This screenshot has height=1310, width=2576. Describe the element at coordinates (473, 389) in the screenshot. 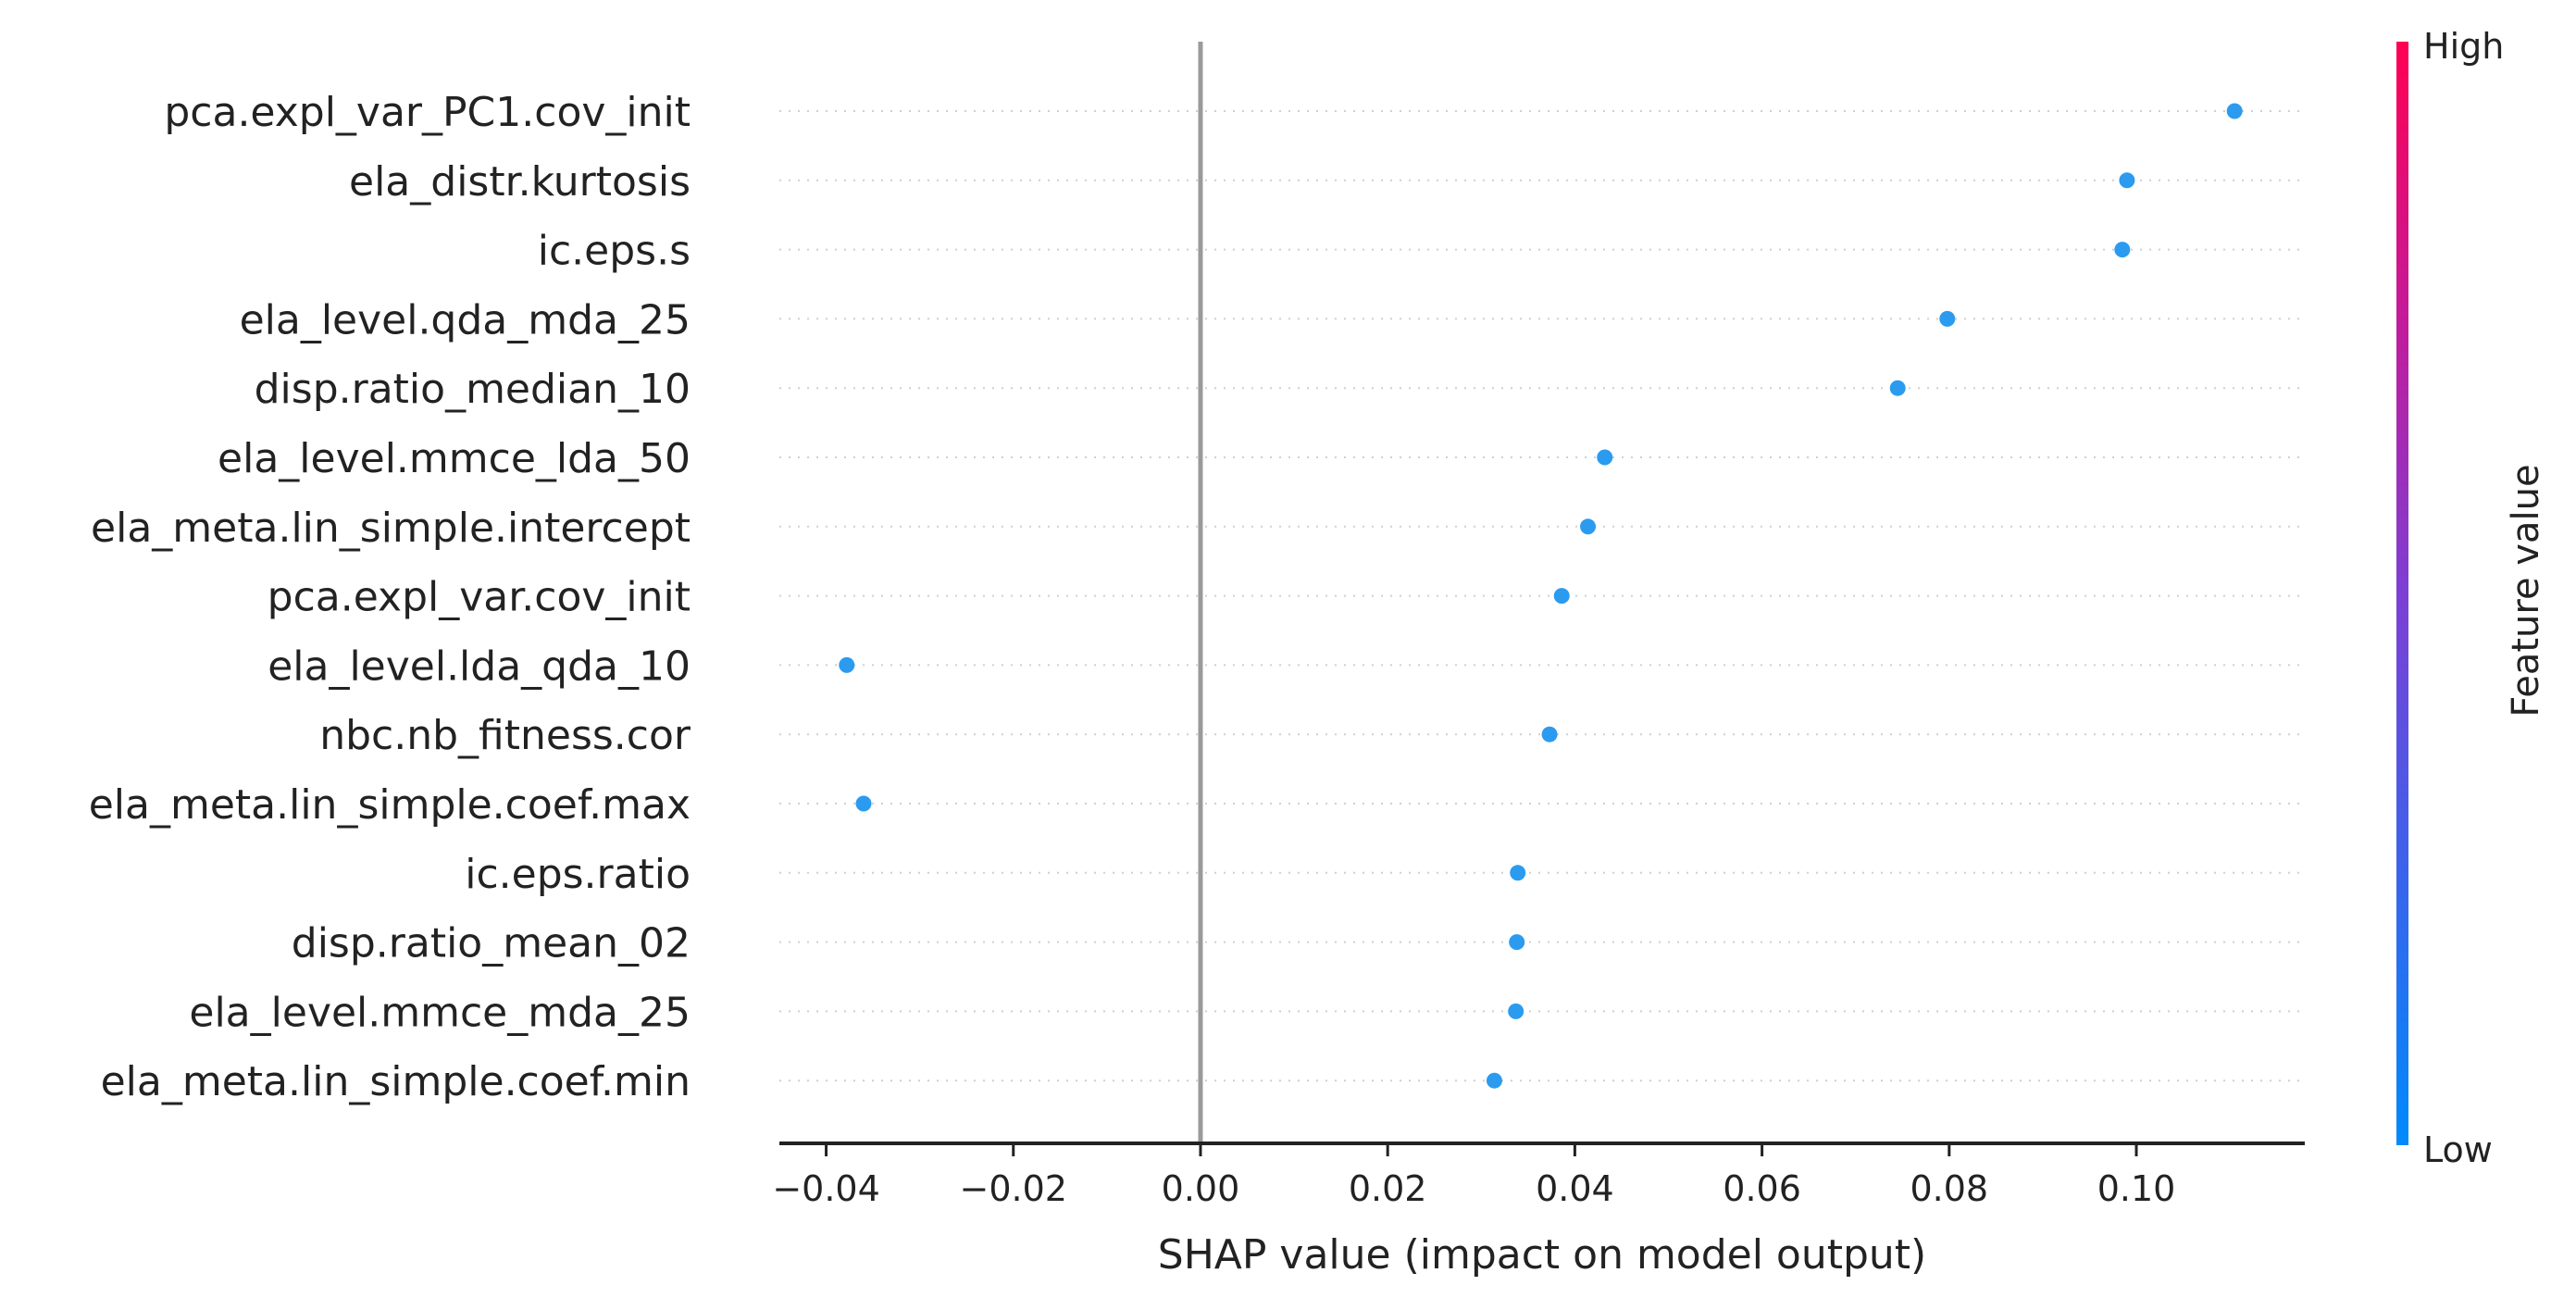

I see `feature-label: disp.ratio_median_10` at that location.